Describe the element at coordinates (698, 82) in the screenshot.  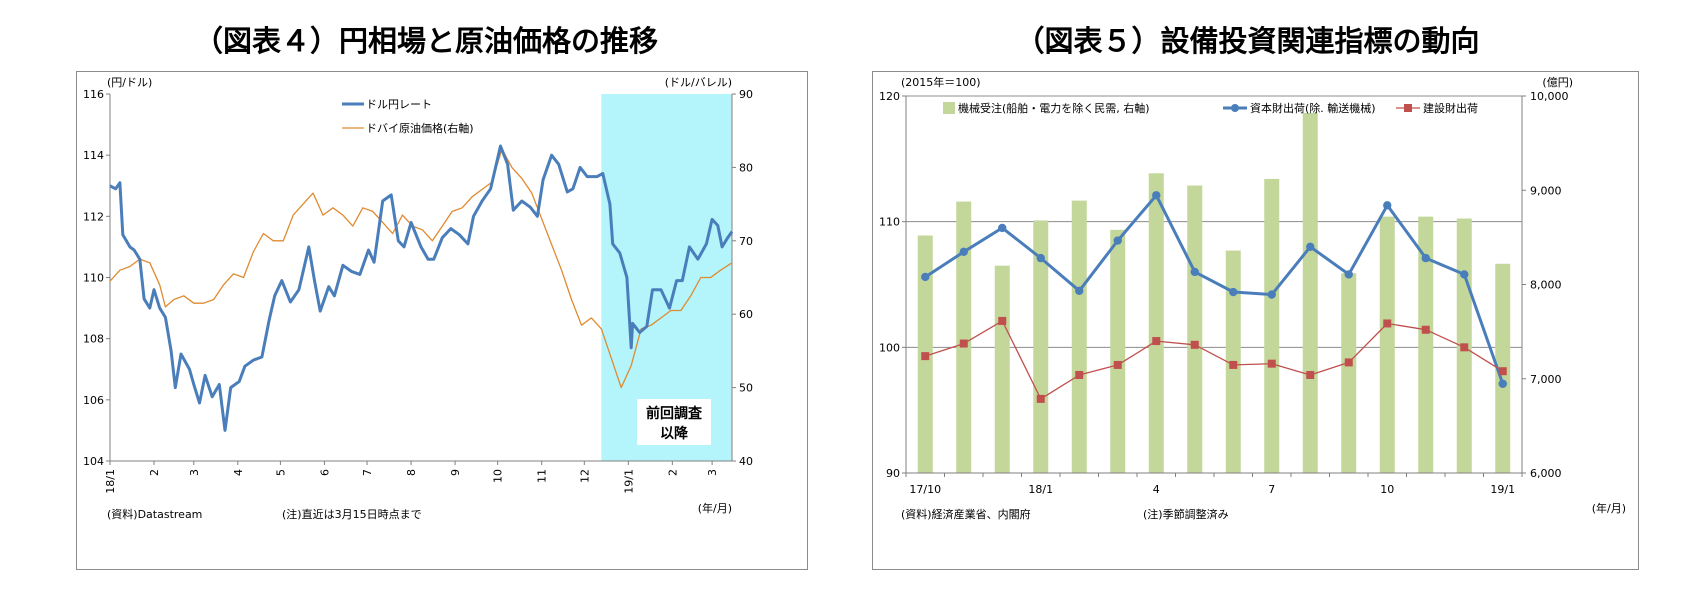
I see `y-axis-label-right: (ドル/バレル)` at that location.